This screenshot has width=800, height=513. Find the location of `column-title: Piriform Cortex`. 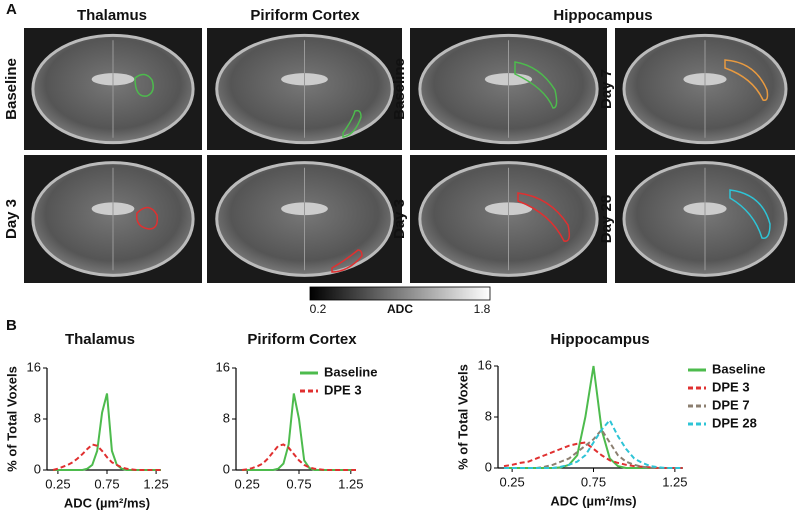

column-title: Piriform Cortex is located at coordinates (305, 15).